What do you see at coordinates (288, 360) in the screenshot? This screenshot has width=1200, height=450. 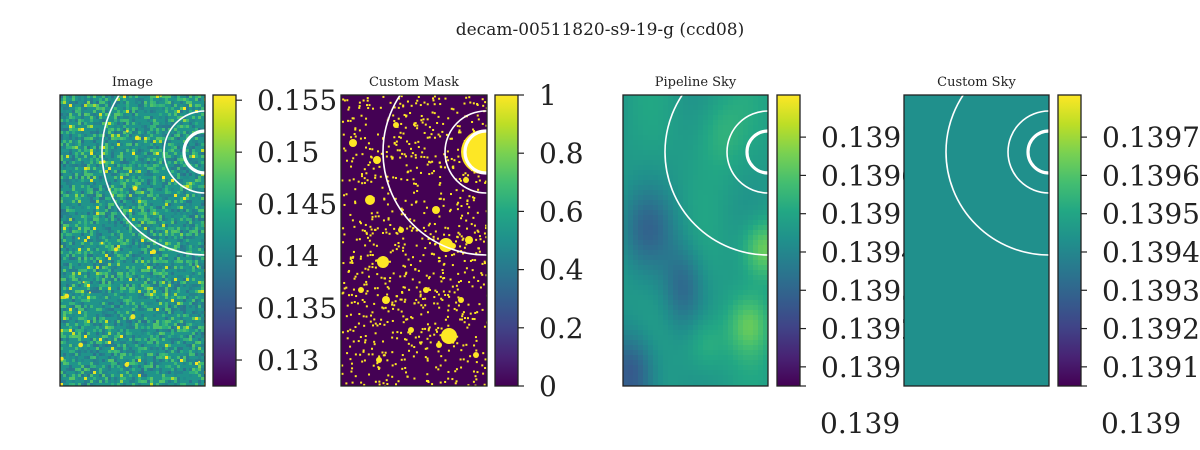 I see `colorbar-tick-label: 0.13` at bounding box center [288, 360].